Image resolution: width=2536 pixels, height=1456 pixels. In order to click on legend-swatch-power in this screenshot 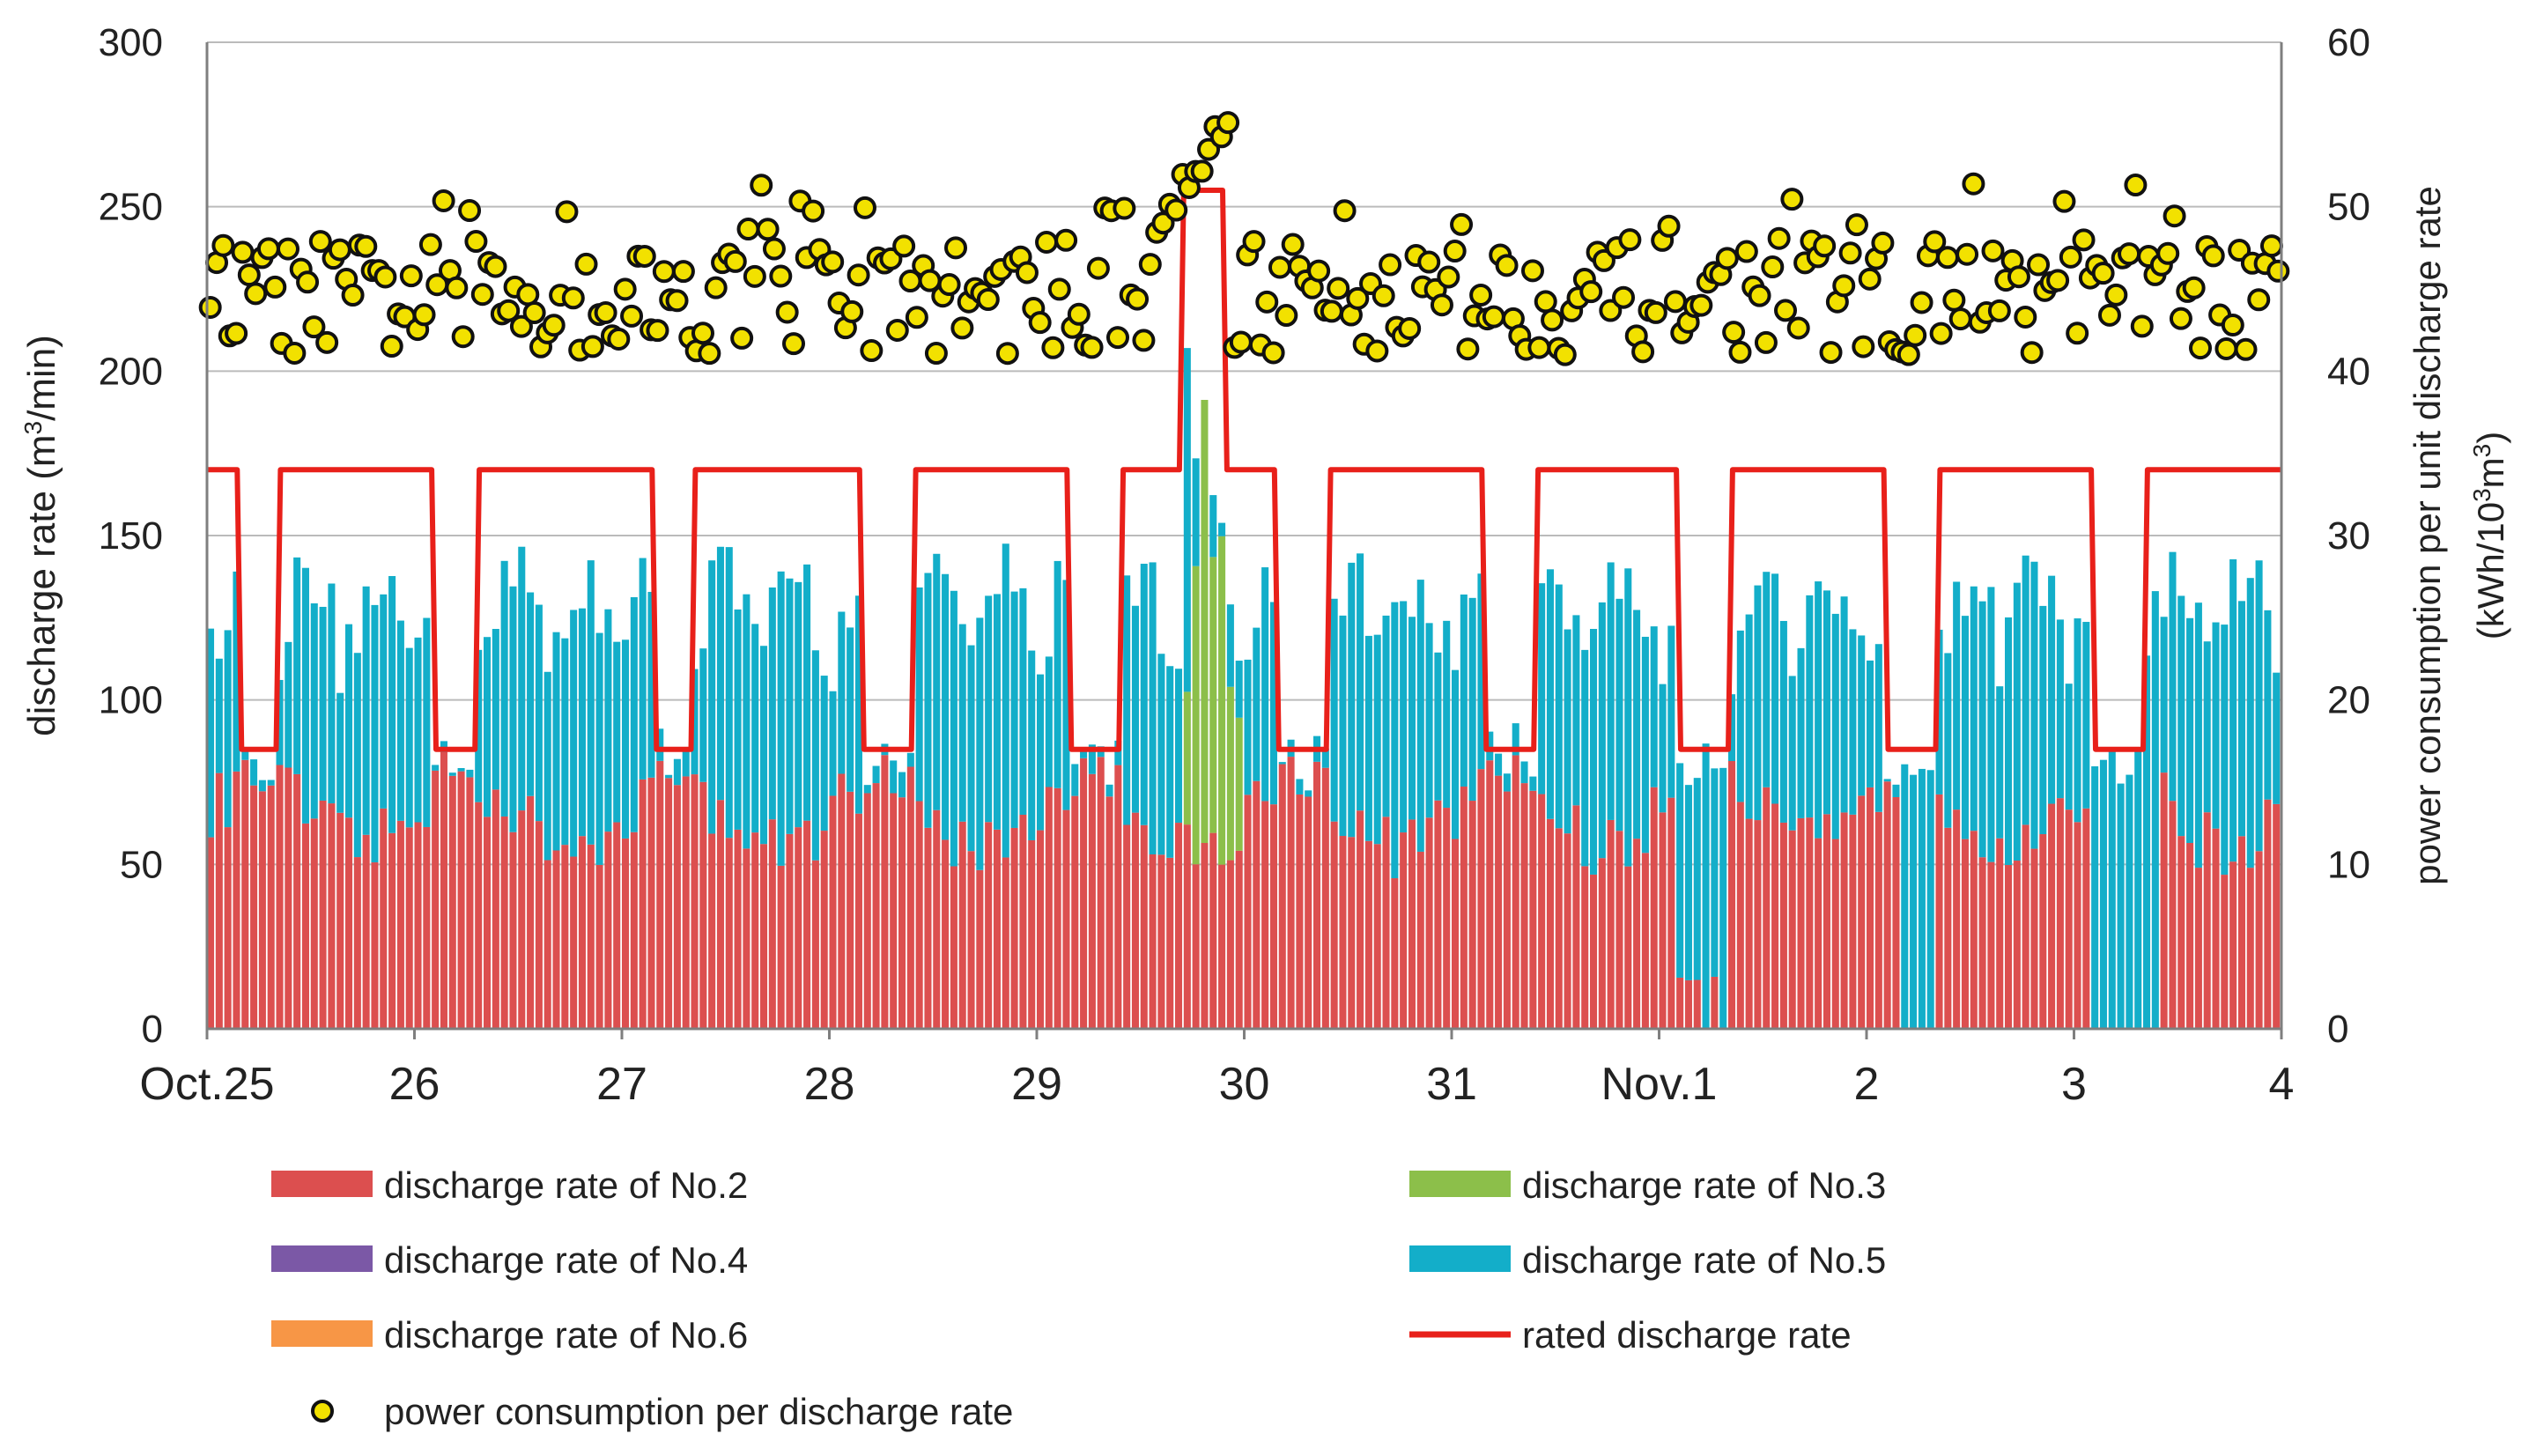, I will do `click(322, 1411)`.